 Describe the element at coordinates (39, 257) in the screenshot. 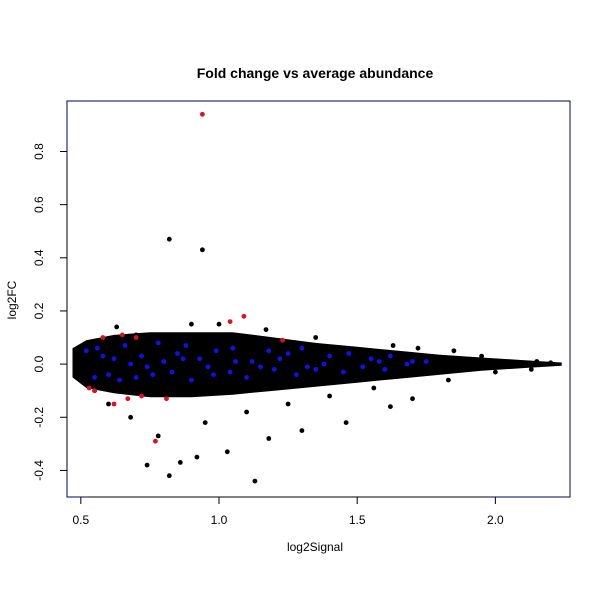

I see `y-tick-label: 0.4` at that location.